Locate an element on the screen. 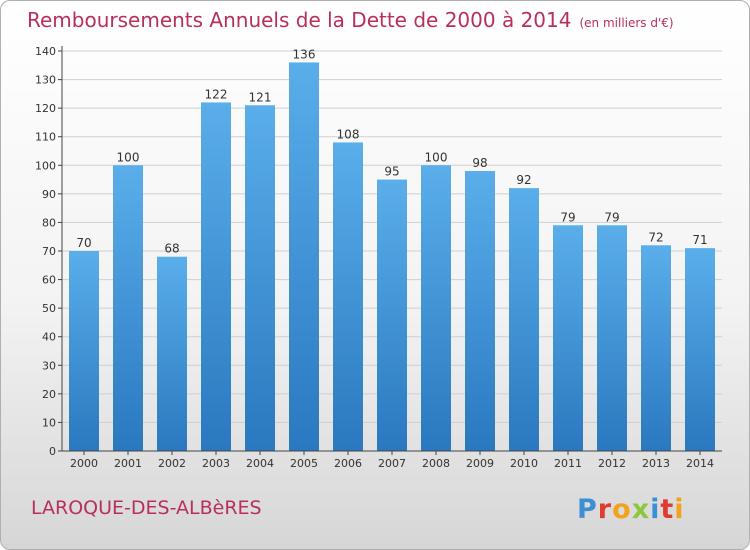 The height and width of the screenshot is (550, 750). y-tick-label: 60 is located at coordinates (49, 280).